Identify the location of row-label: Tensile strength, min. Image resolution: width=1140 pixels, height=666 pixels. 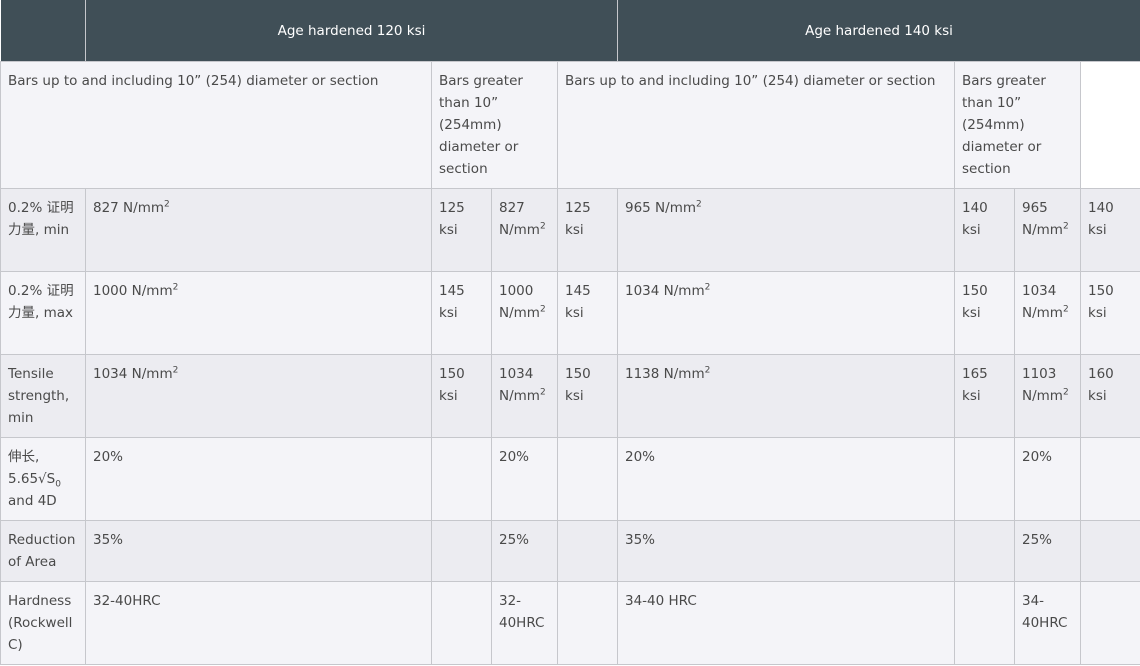
(43, 396).